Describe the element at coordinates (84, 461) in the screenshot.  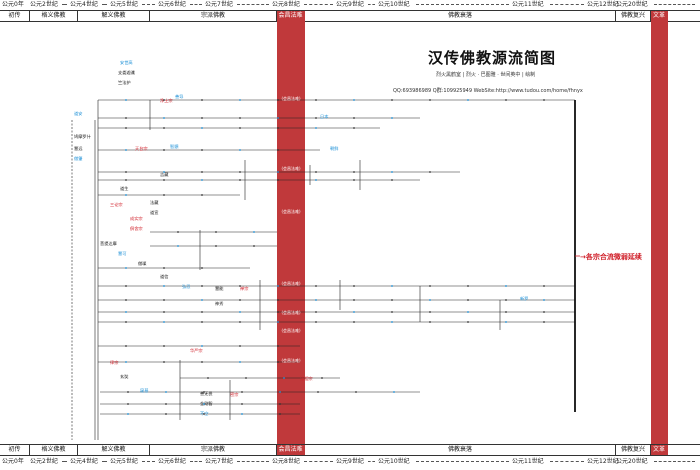
I see `timeline-label-bottom-2: 公元4世纪` at that location.